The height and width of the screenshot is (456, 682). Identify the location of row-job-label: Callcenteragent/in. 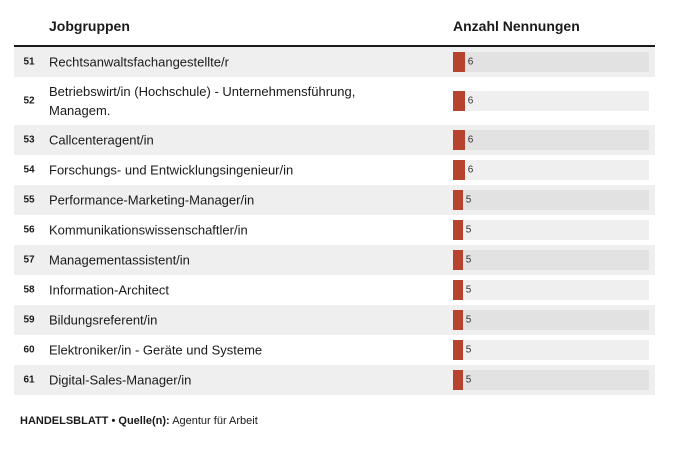
(101, 140).